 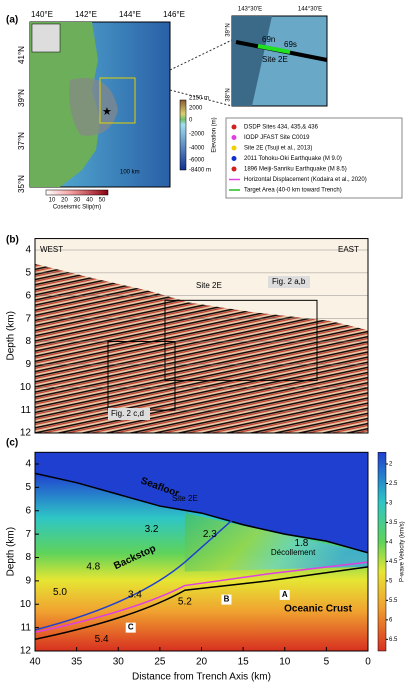 I want to click on lon-label: 142°E, so click(x=86, y=14).